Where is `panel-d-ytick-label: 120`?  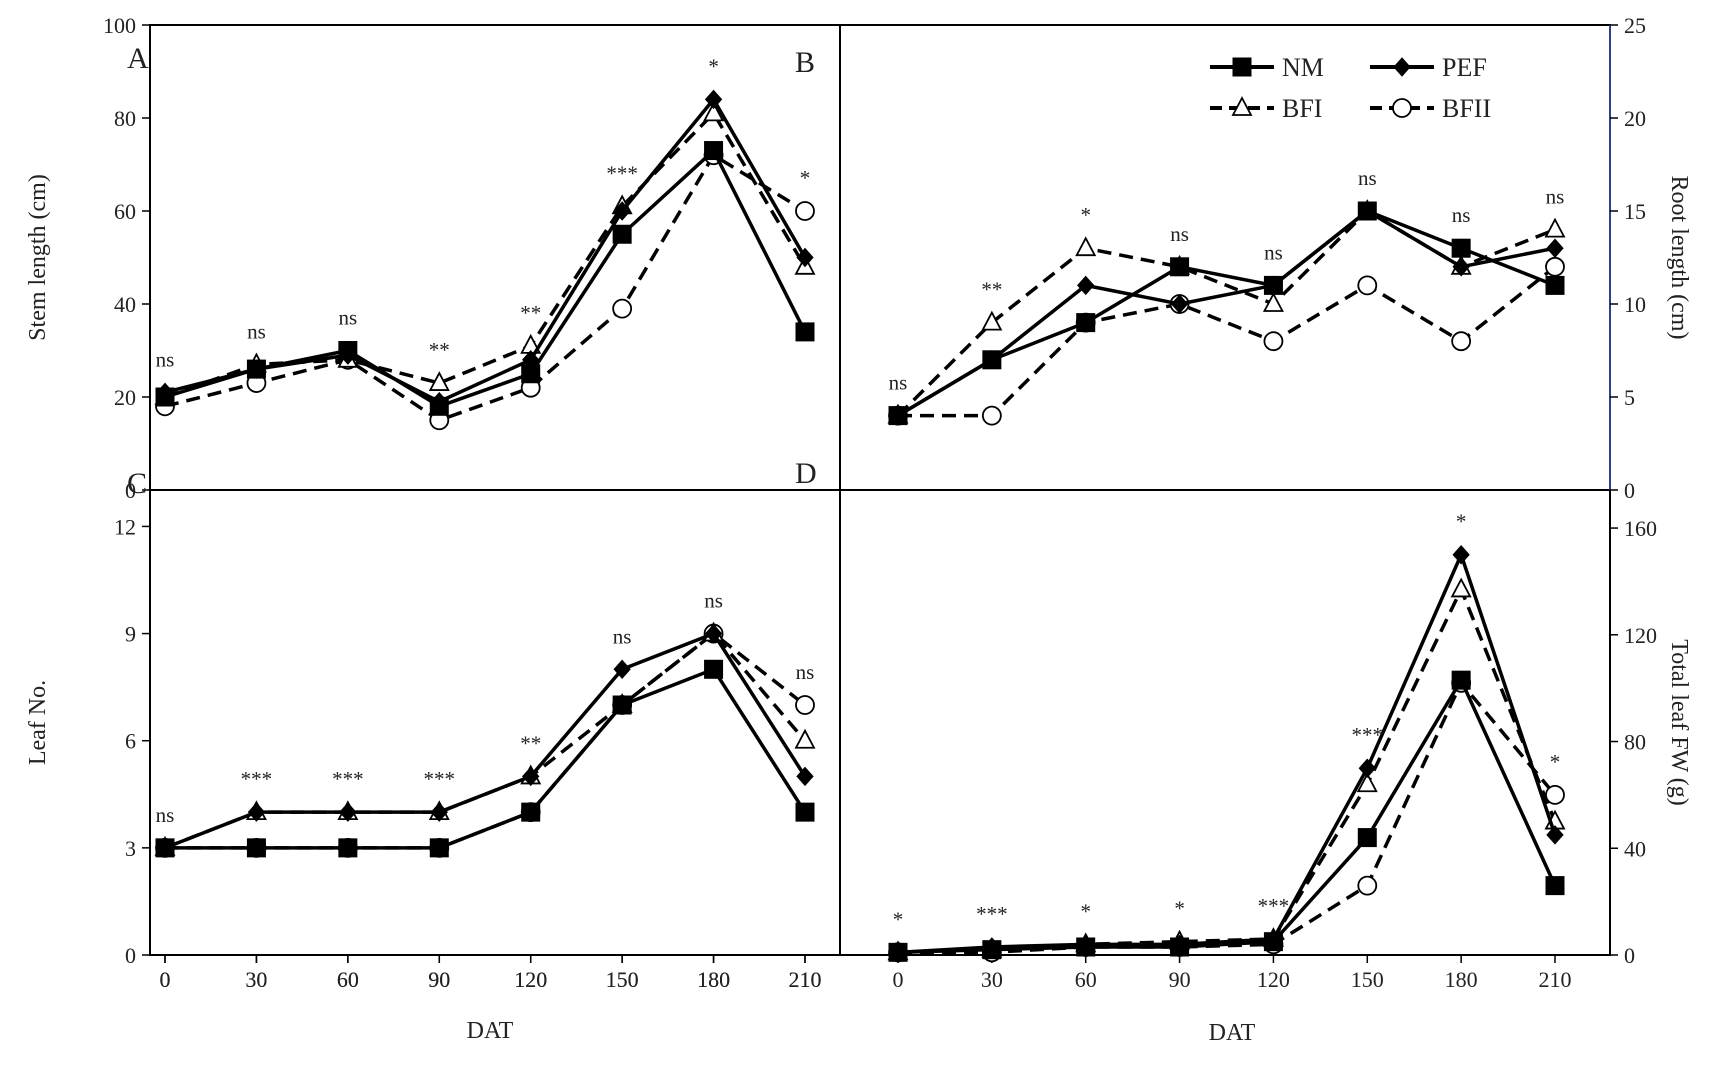
panel-d-ytick-label: 120 is located at coordinates (1640, 635).